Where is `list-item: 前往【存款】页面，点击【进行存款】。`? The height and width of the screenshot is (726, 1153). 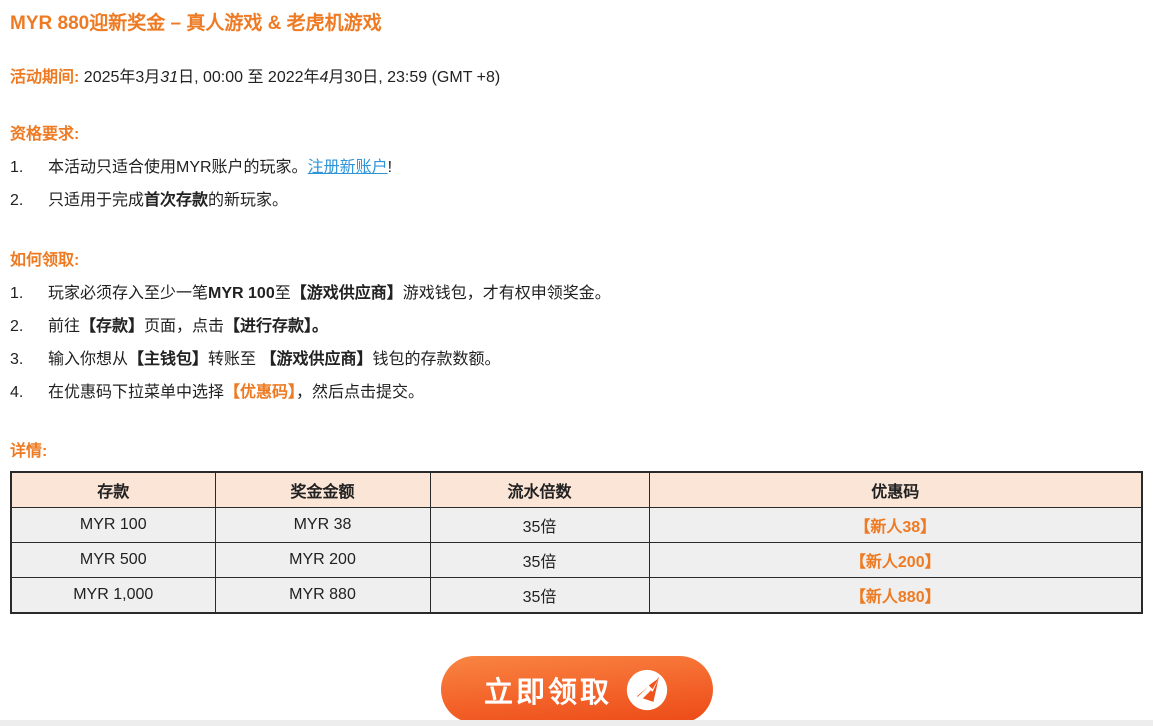
list-item: 前往【存款】页面，点击【进行存款】。 is located at coordinates (576, 327).